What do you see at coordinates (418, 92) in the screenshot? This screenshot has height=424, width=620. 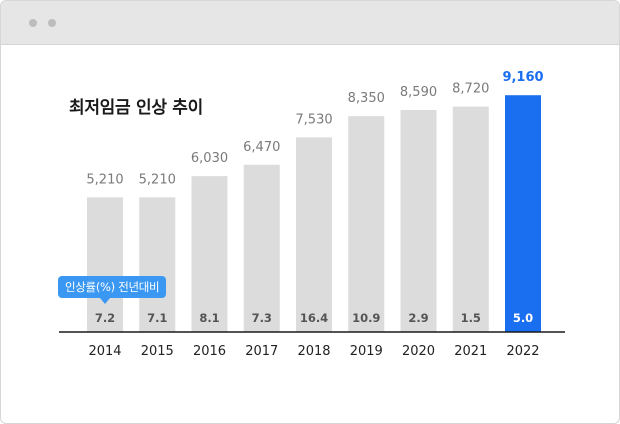 I see `bar-value-label: 8,590` at bounding box center [418, 92].